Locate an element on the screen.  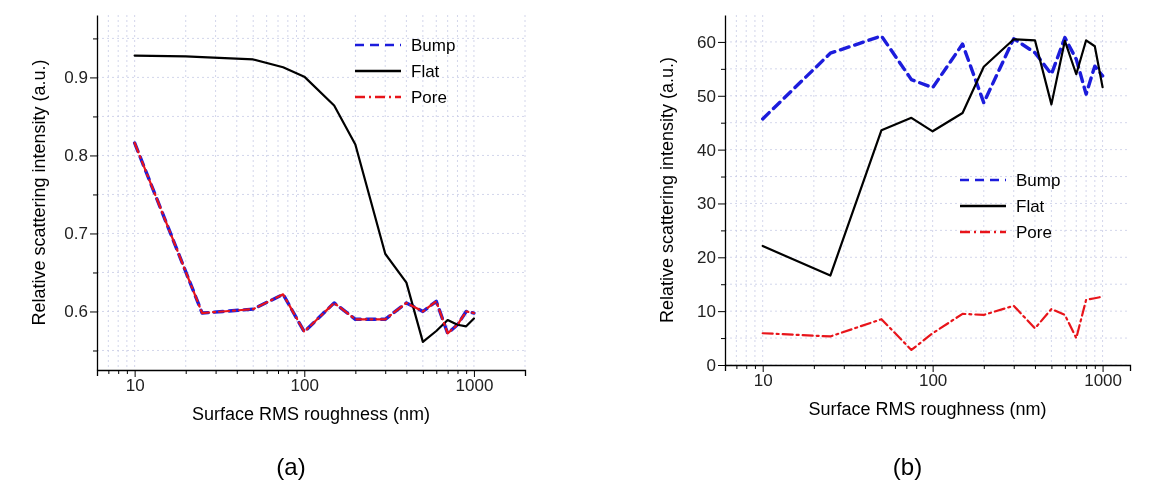
y-tick-label: 0.7 is located at coordinates (76, 234).